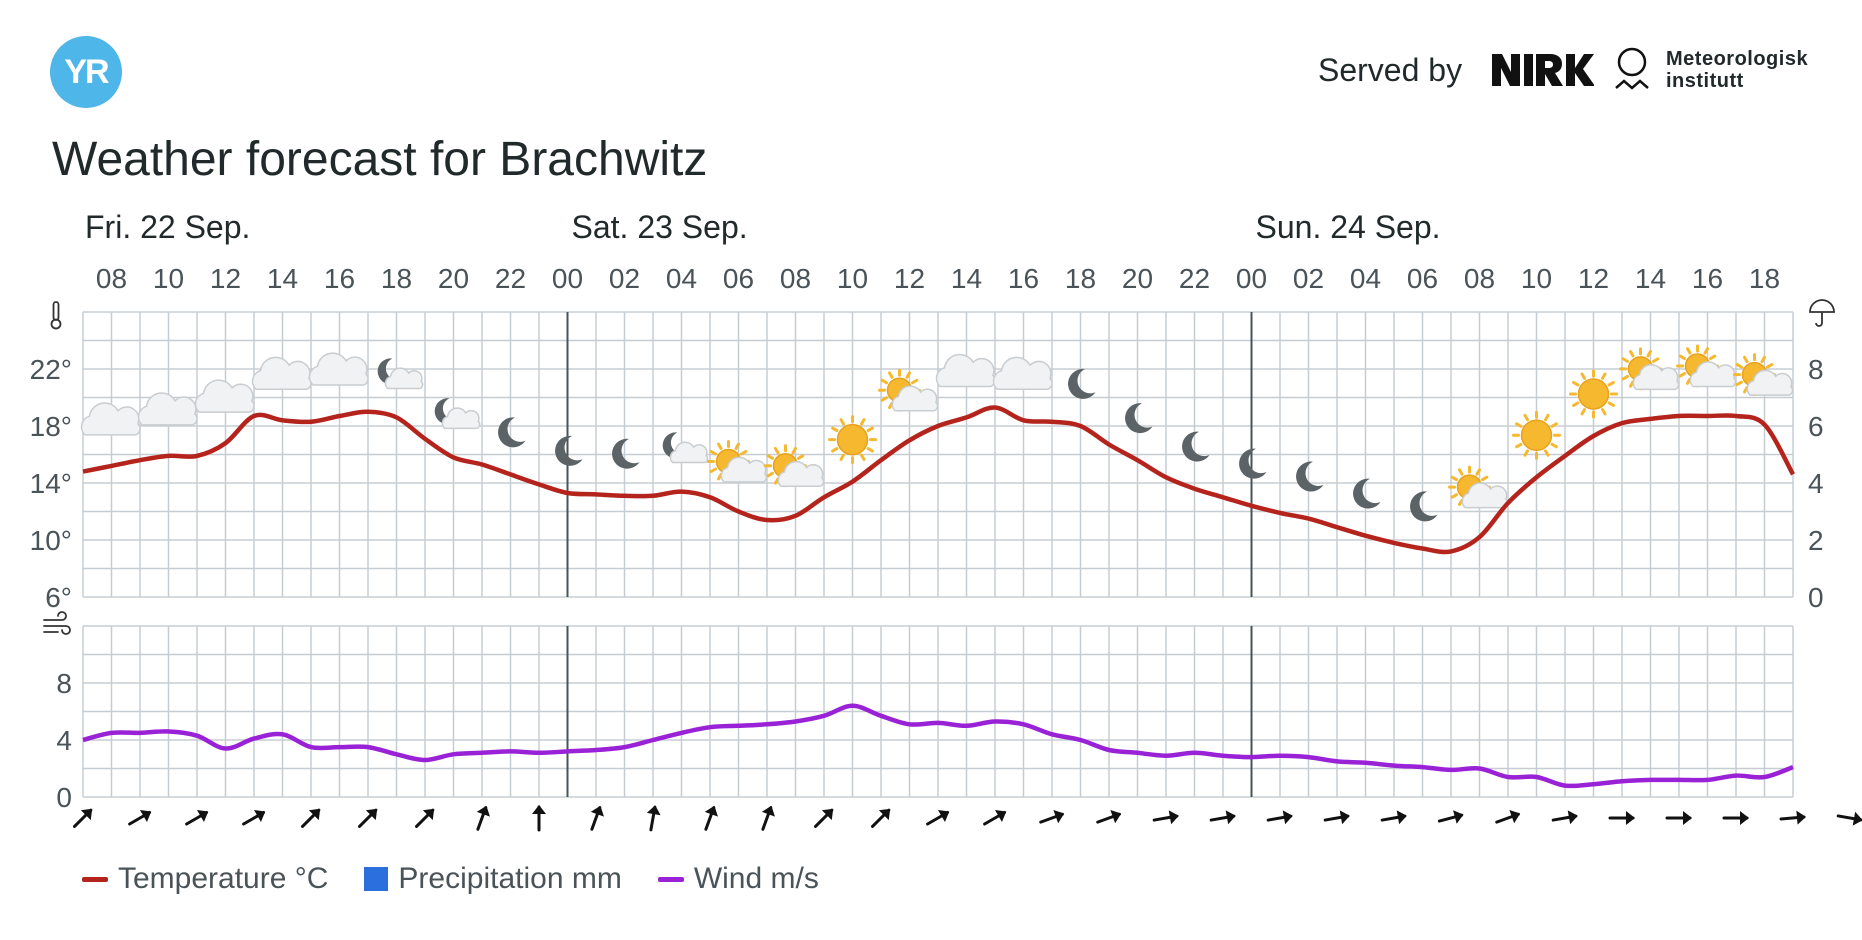  Describe the element at coordinates (453, 278) in the screenshot. I see `hour-tick-label: 20` at that location.